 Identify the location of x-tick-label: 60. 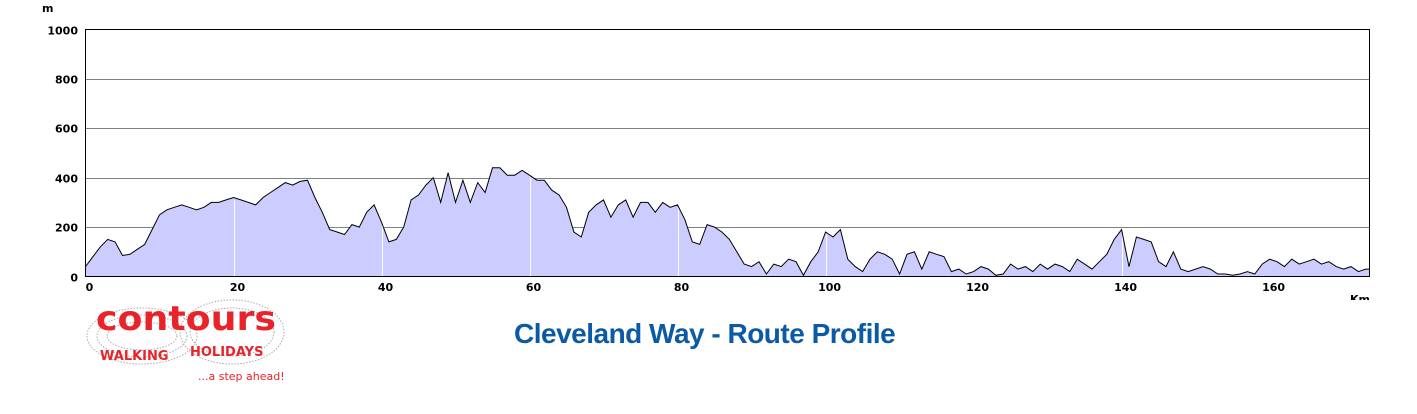
(534, 287).